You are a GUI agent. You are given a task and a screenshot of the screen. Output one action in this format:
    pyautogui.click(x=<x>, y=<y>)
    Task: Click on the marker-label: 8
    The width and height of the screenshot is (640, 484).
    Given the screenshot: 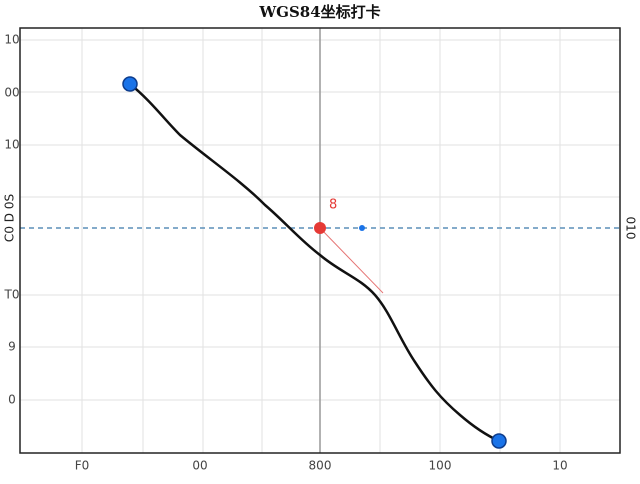 What is the action you would take?
    pyautogui.click(x=333, y=205)
    